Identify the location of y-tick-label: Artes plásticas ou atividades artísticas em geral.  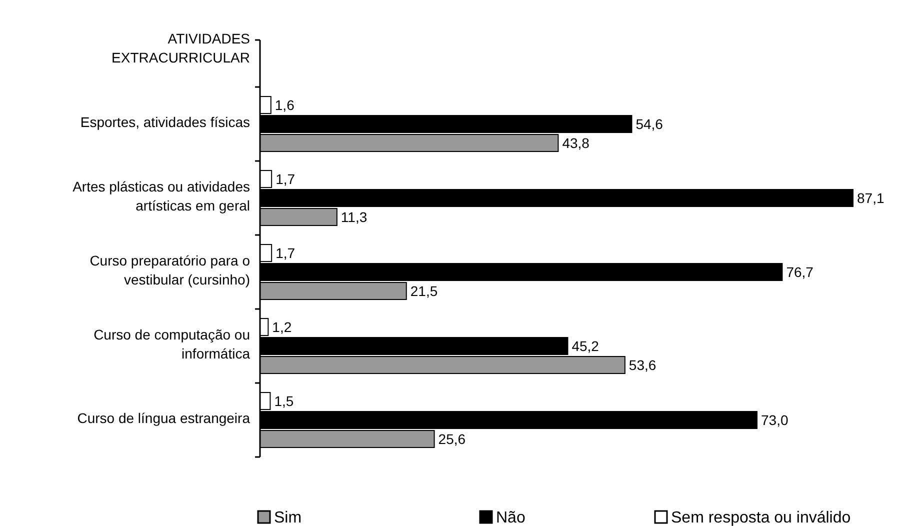
(161, 196).